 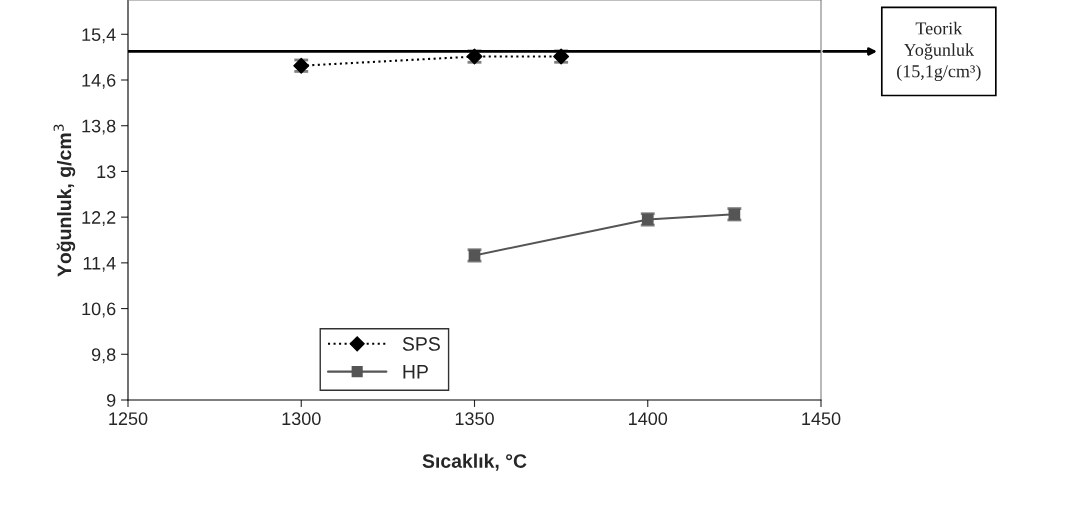 I want to click on y-tick-label: 9,8, so click(x=103, y=356).